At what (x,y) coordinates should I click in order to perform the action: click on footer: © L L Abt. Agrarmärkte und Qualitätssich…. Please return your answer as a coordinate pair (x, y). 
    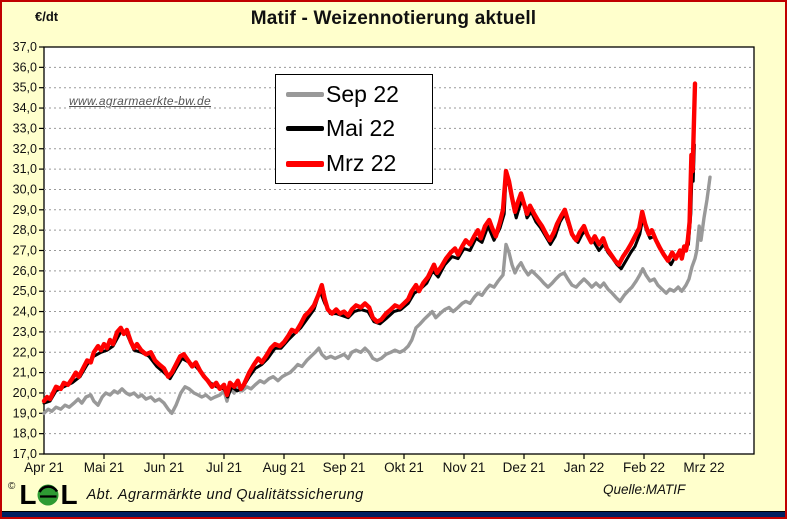
    Looking at the image, I should click on (186, 495).